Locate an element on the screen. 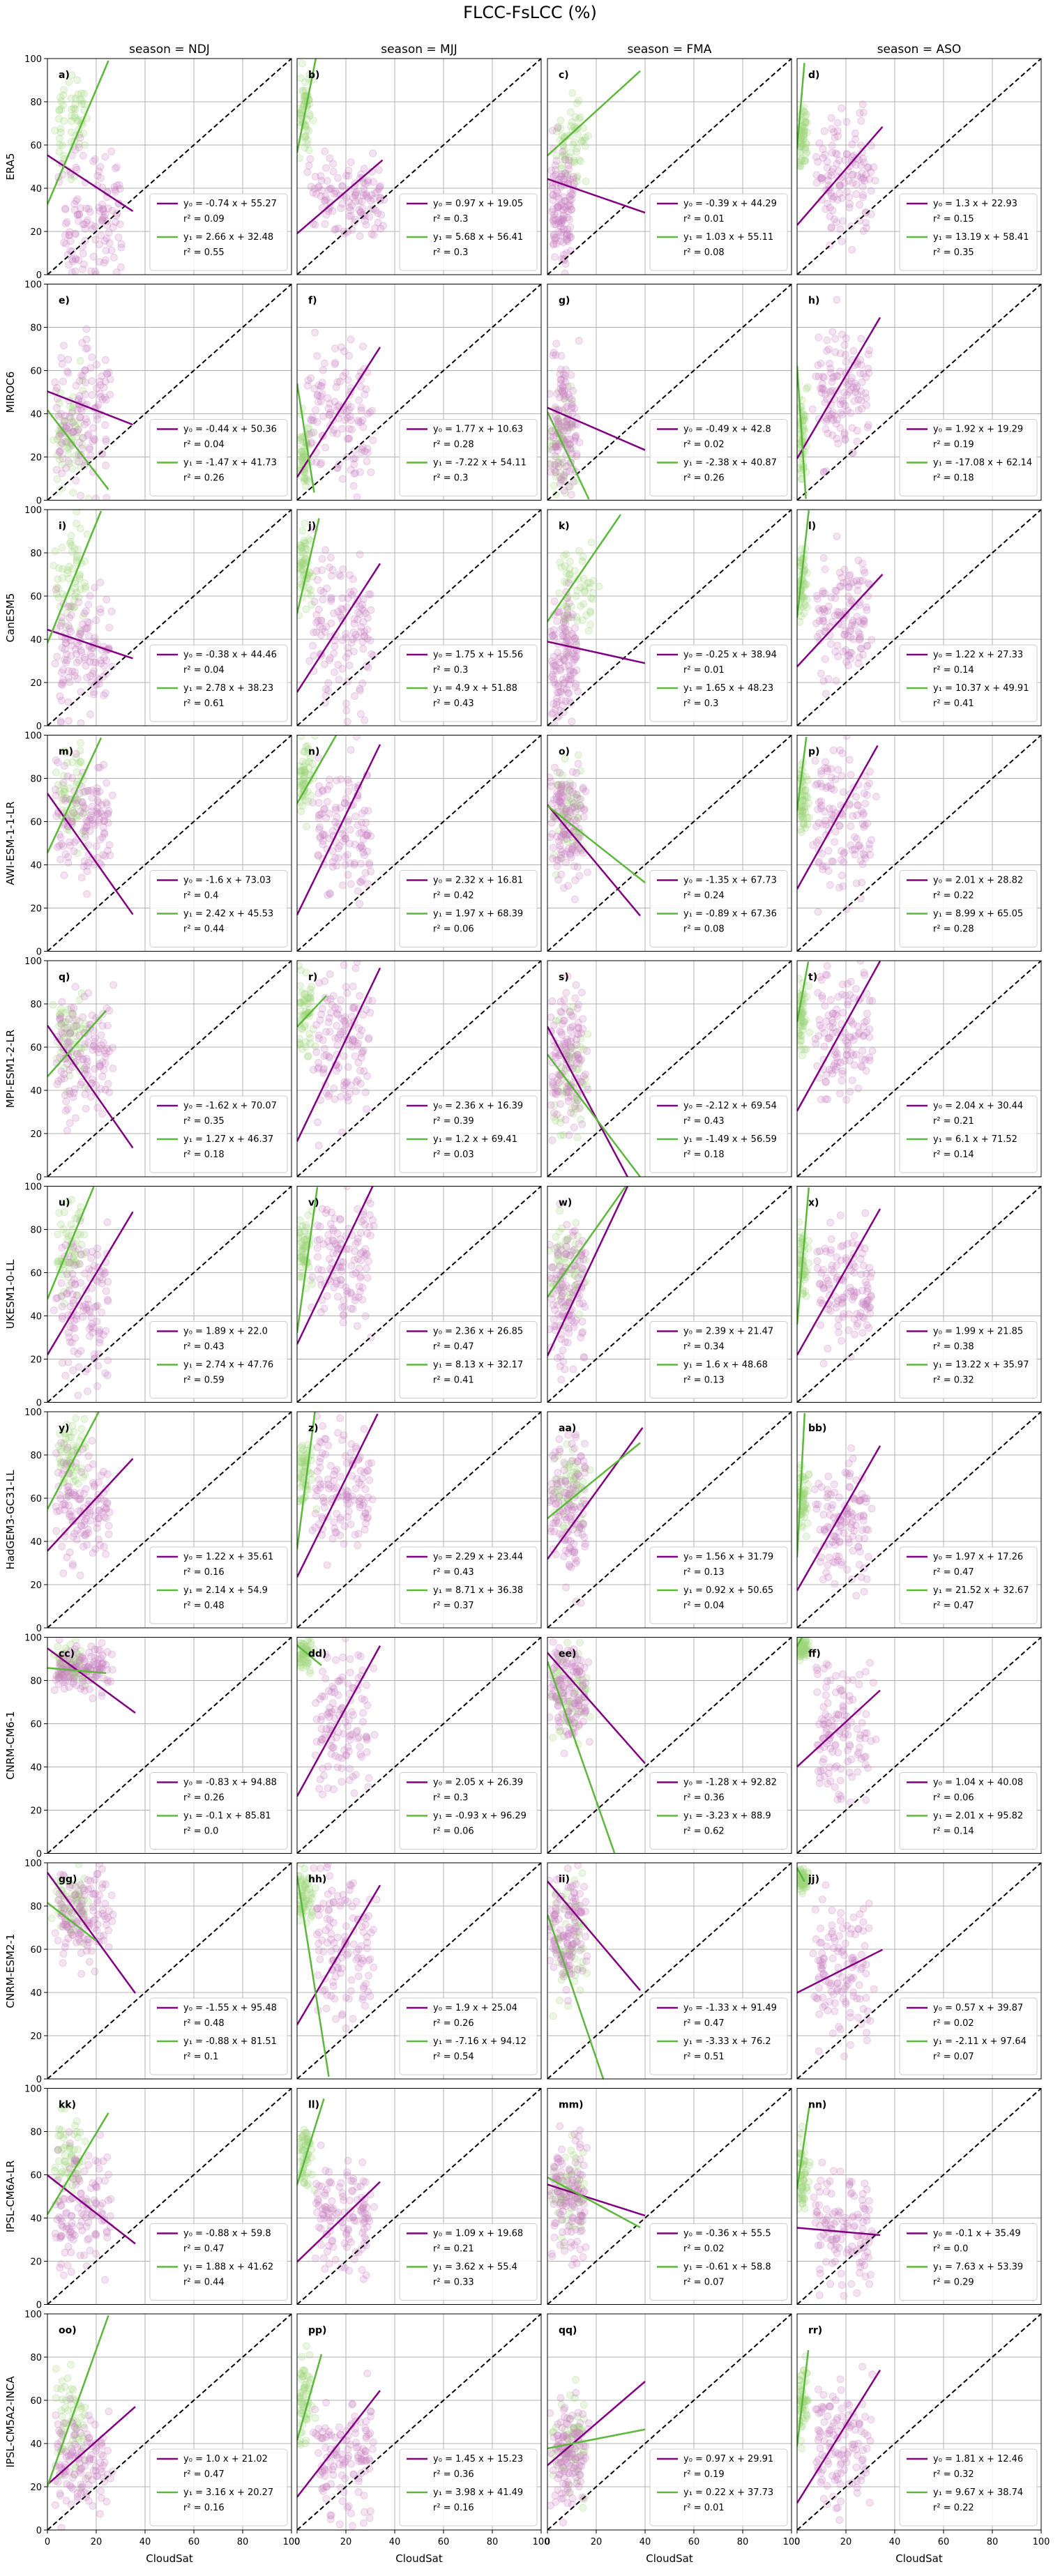 Image resolution: width=1060 pixels, height=2576 pixels. legend-r2-y0: r² = 0.43 is located at coordinates (204, 1347).